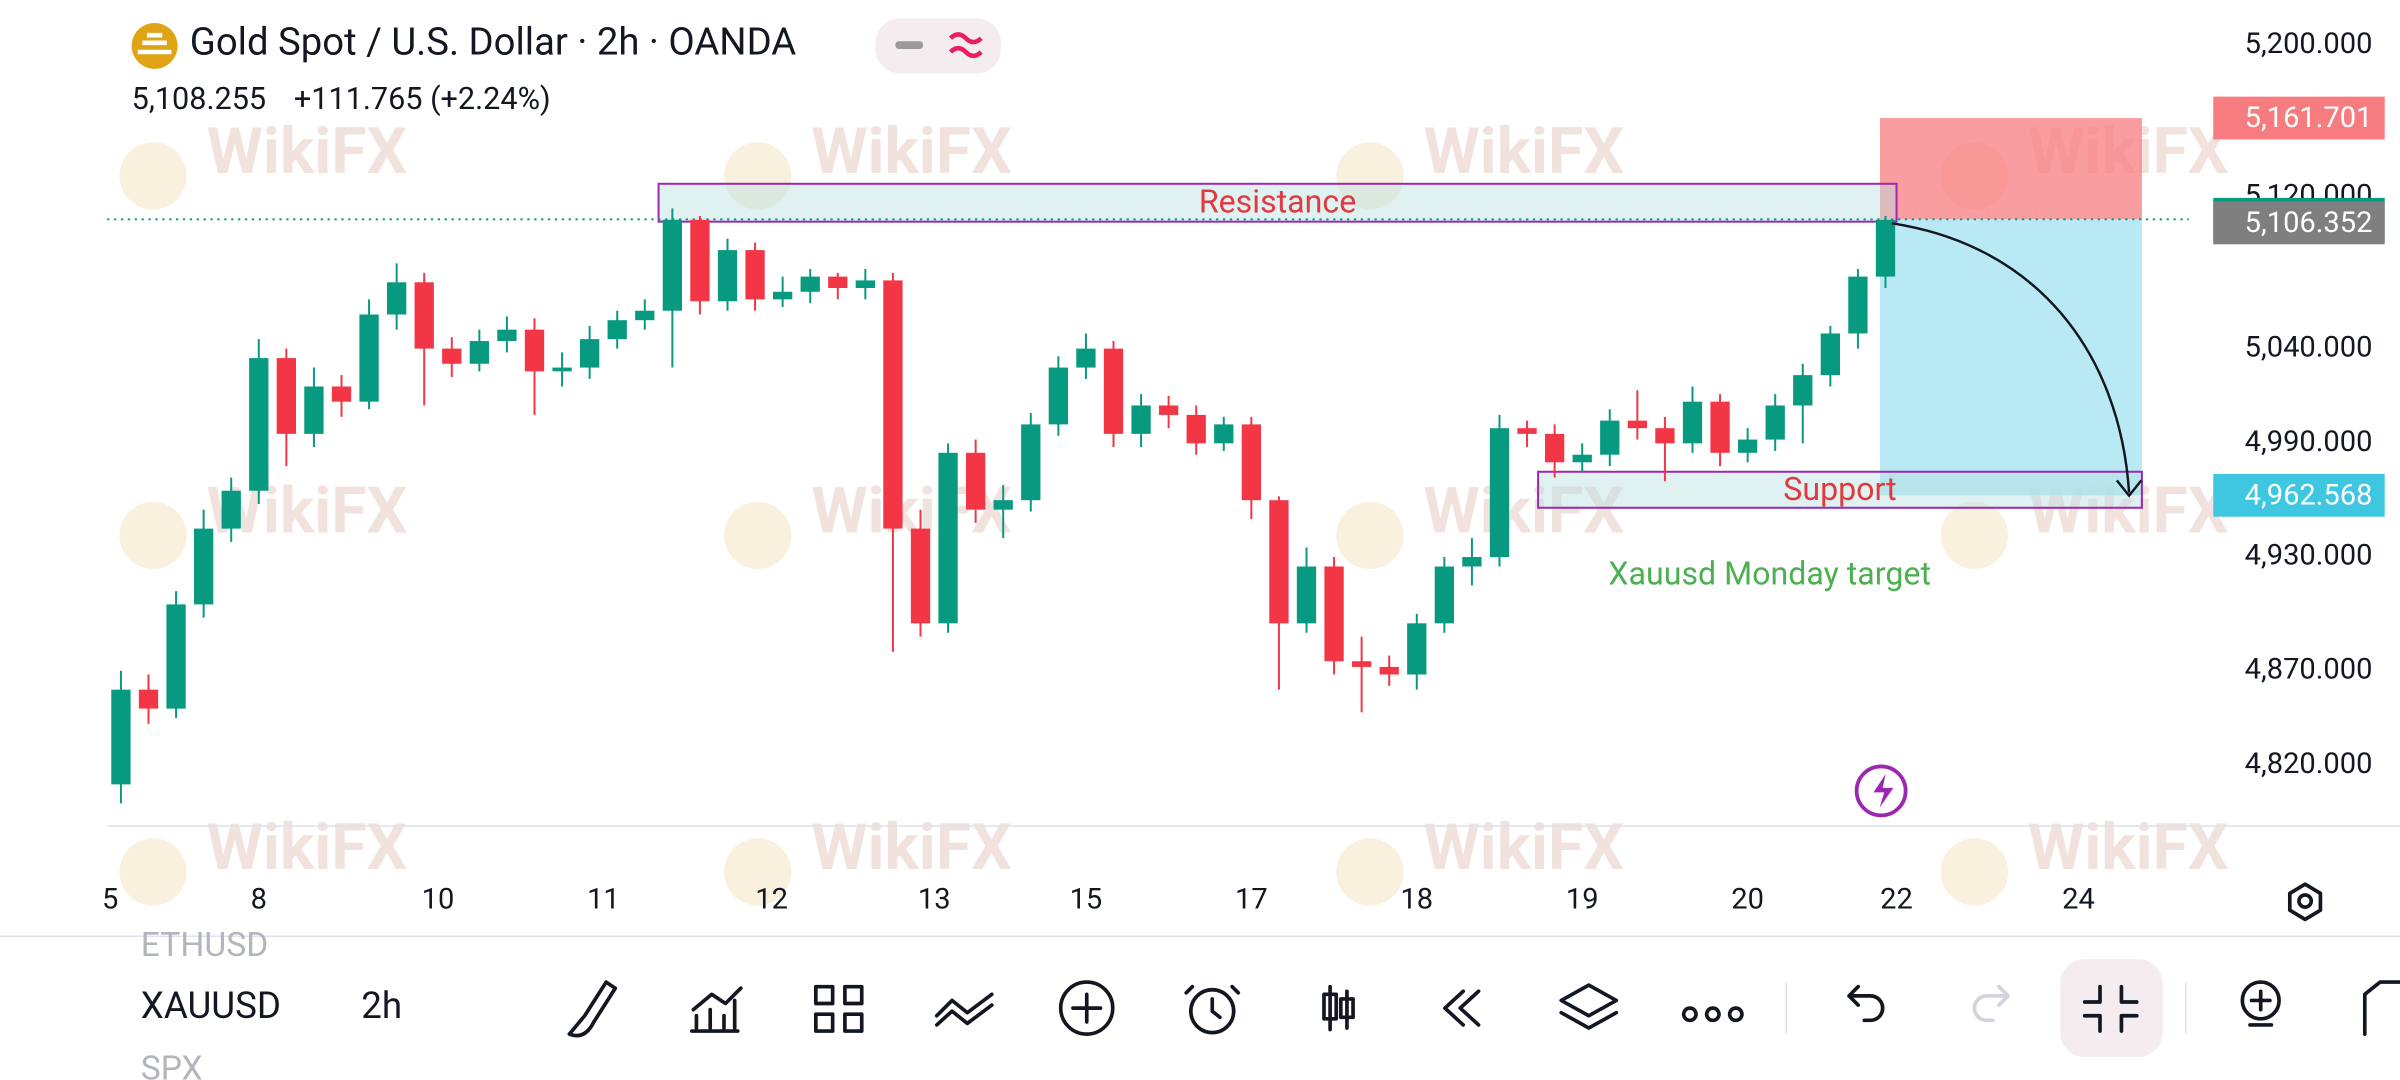 The image size is (2400, 1080). Describe the element at coordinates (964, 1009) in the screenshot. I see `compare` at that location.